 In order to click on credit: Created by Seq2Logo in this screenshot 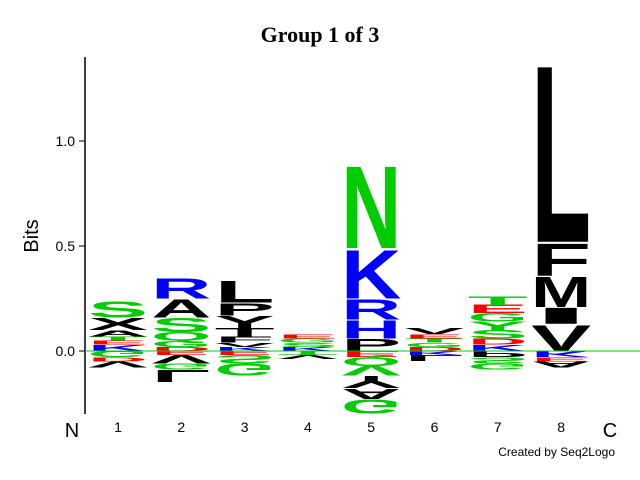, I will do `click(556, 452)`.